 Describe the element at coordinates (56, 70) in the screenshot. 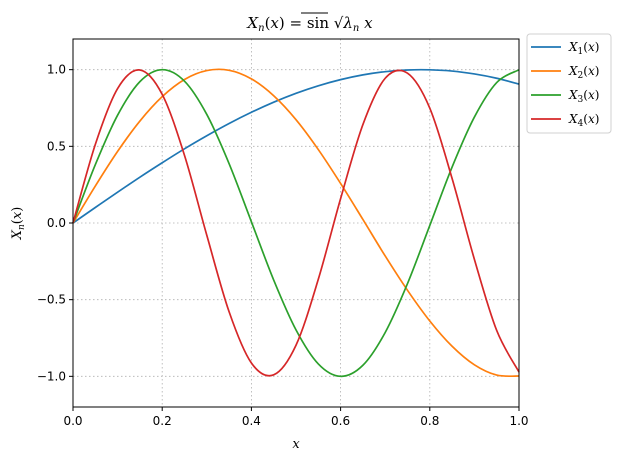

I see `y-tick-label: 1.0` at that location.